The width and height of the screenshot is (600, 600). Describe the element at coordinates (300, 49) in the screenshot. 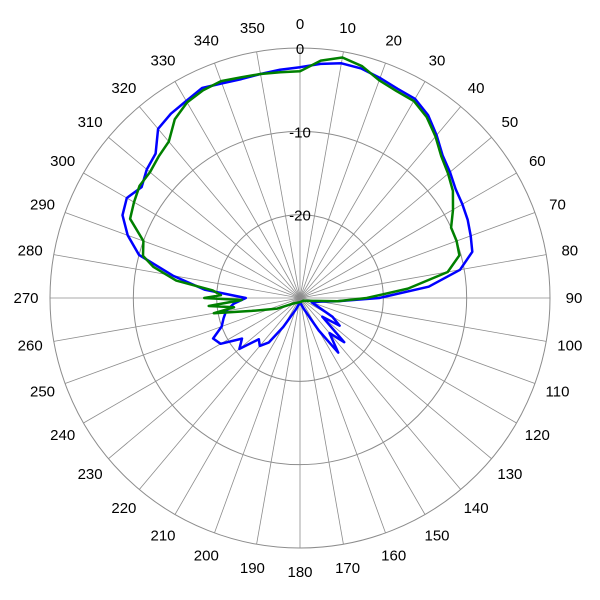

I see `radial-tick-label: 0` at that location.